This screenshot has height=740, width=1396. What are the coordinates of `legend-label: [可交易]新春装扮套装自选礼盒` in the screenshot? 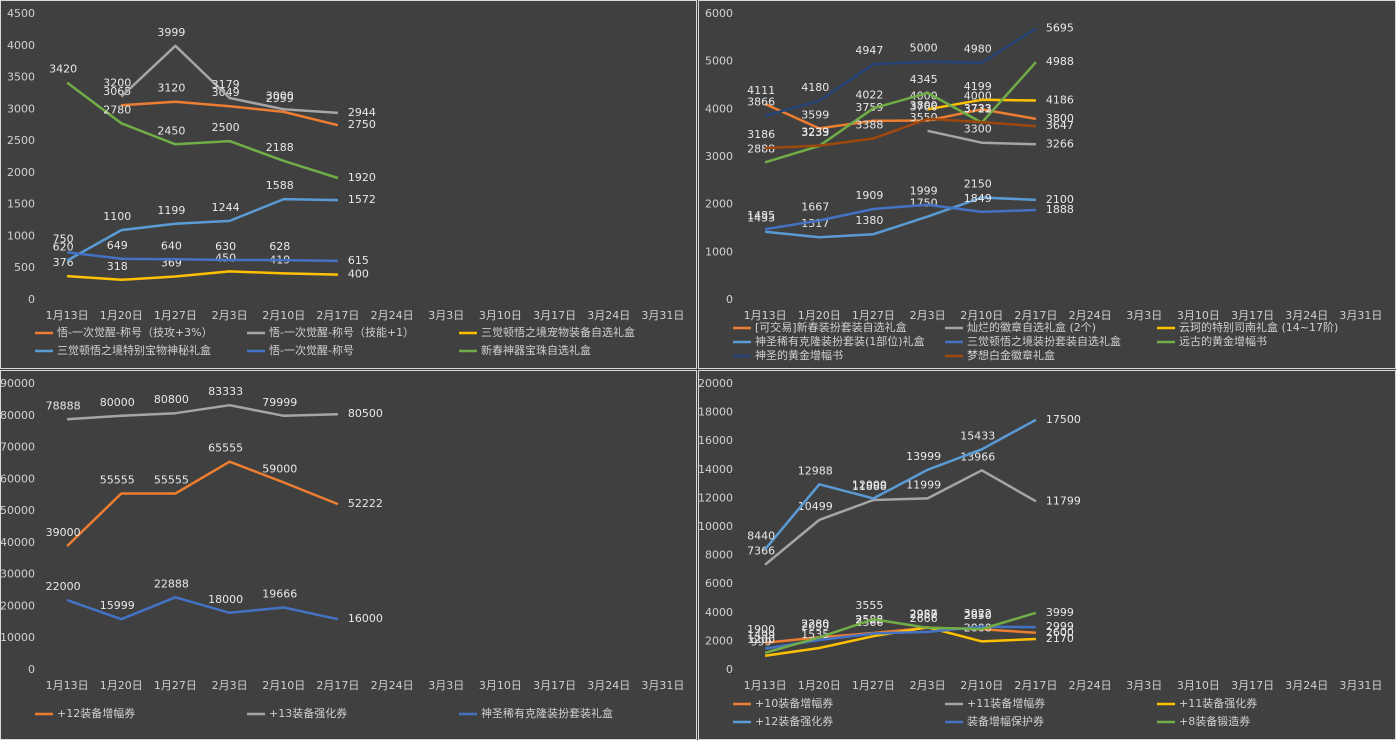 It's located at (831, 327).